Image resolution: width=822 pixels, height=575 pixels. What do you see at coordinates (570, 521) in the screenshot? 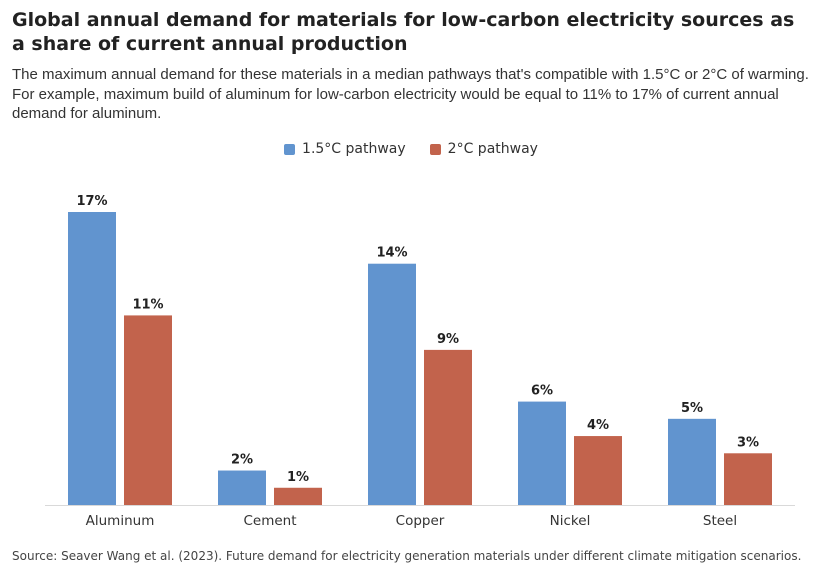
I see `x-tick-label-nickel: Nickel` at bounding box center [570, 521].